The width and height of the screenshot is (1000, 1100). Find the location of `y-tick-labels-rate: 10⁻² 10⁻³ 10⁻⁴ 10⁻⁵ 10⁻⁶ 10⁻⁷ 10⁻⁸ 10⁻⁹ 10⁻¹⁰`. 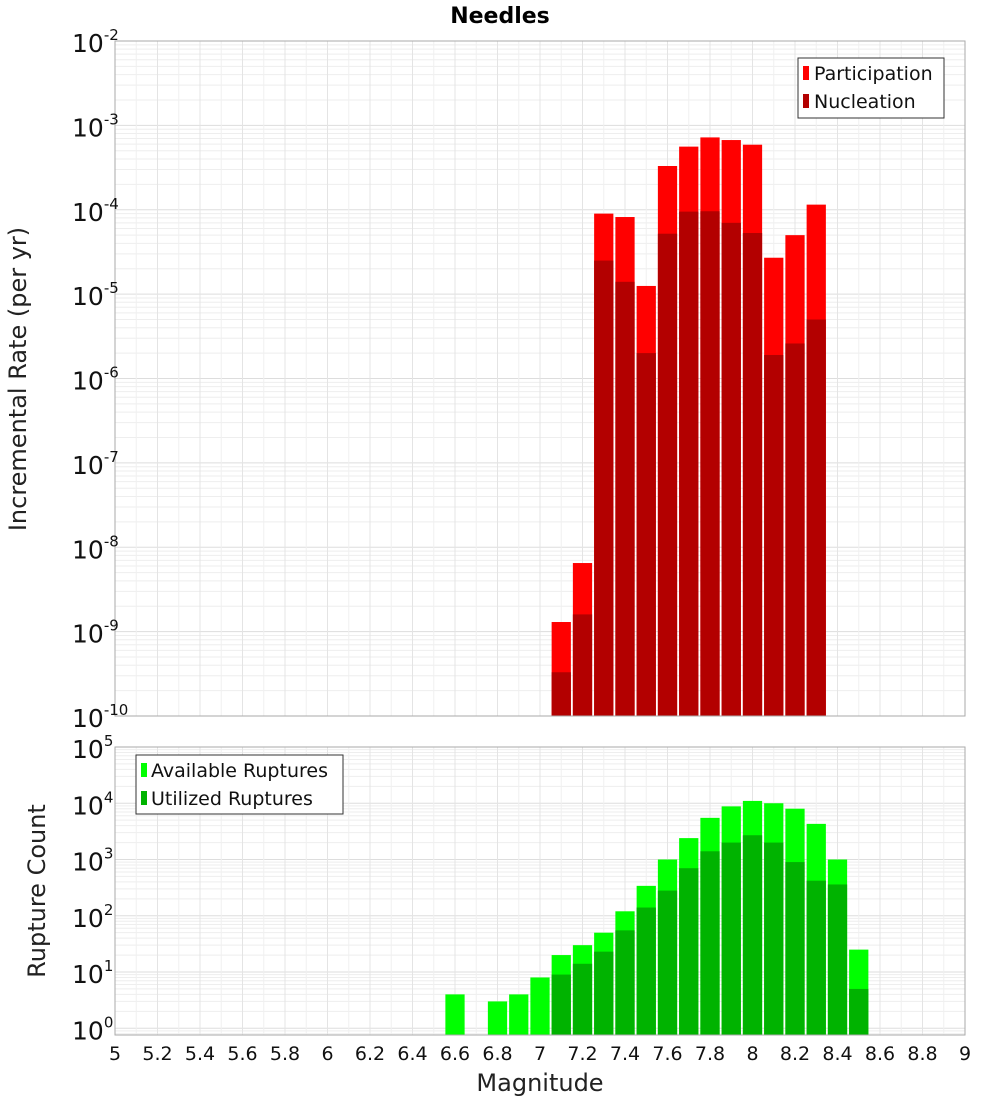

y-tick-labels-rate: 10⁻² 10⁻³ 10⁻⁴ 10⁻⁵ 10⁻⁶ 10⁻⁷ 10⁻⁸ 10⁻⁹ 10⁻¹⁰ is located at coordinates (100, 379).